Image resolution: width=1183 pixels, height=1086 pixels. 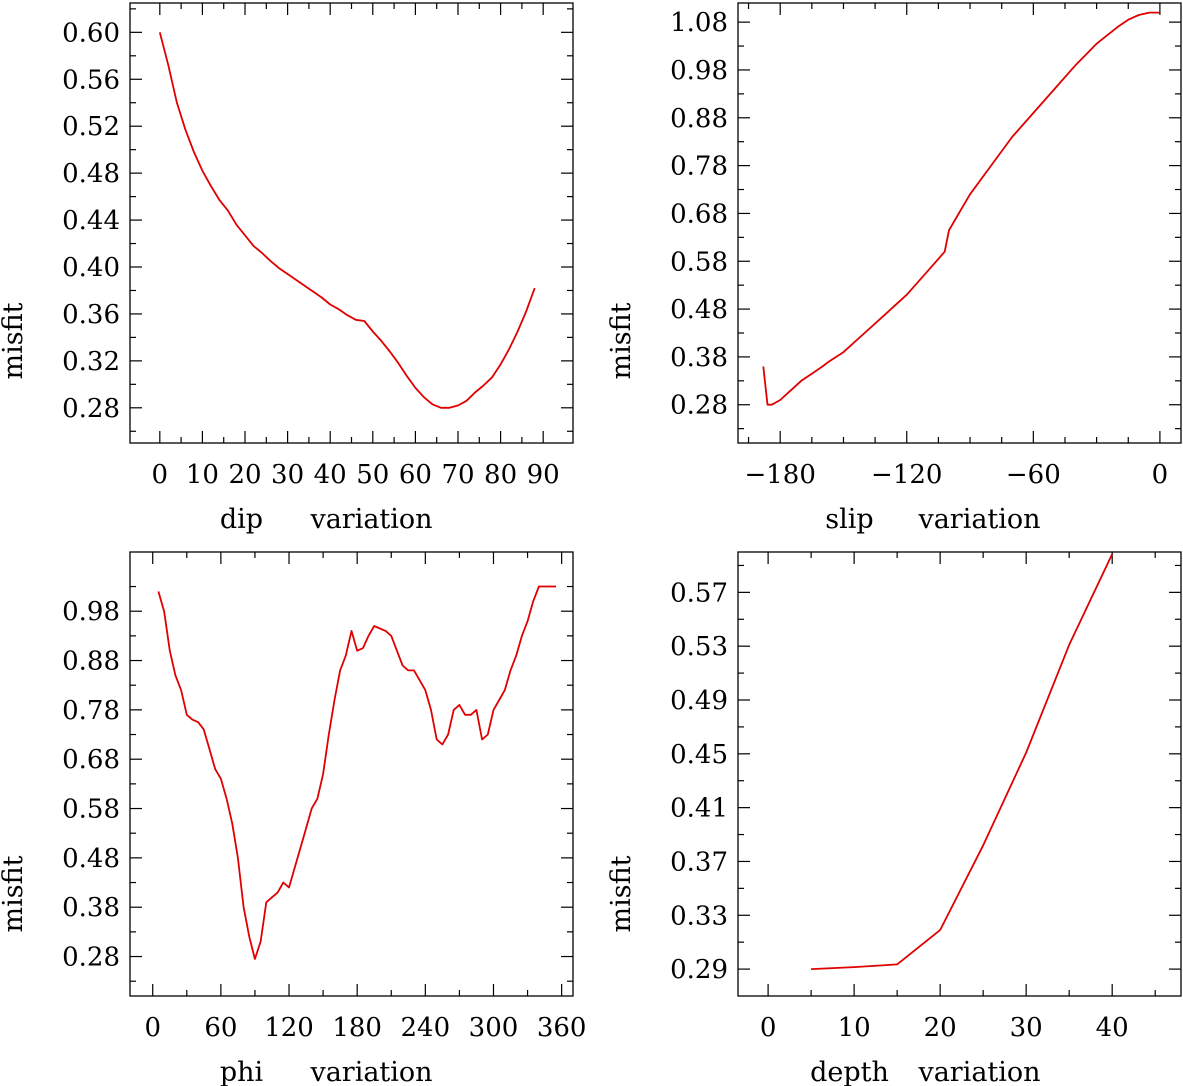 I want to click on depth-y-tick-label: 0.33, so click(x=699, y=916).